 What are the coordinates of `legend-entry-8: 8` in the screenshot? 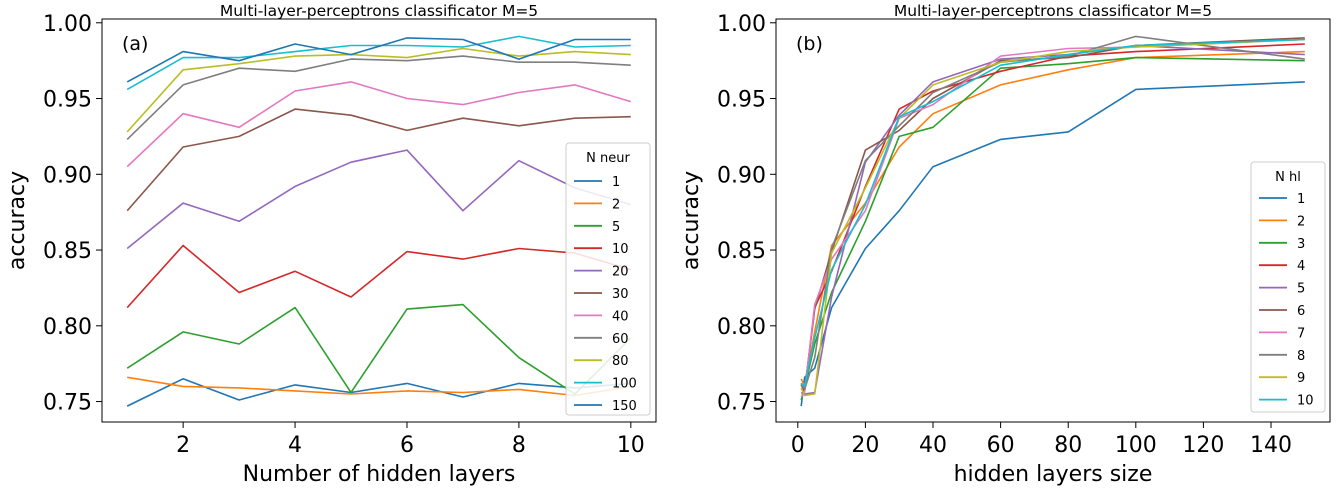 It's located at (1301, 356).